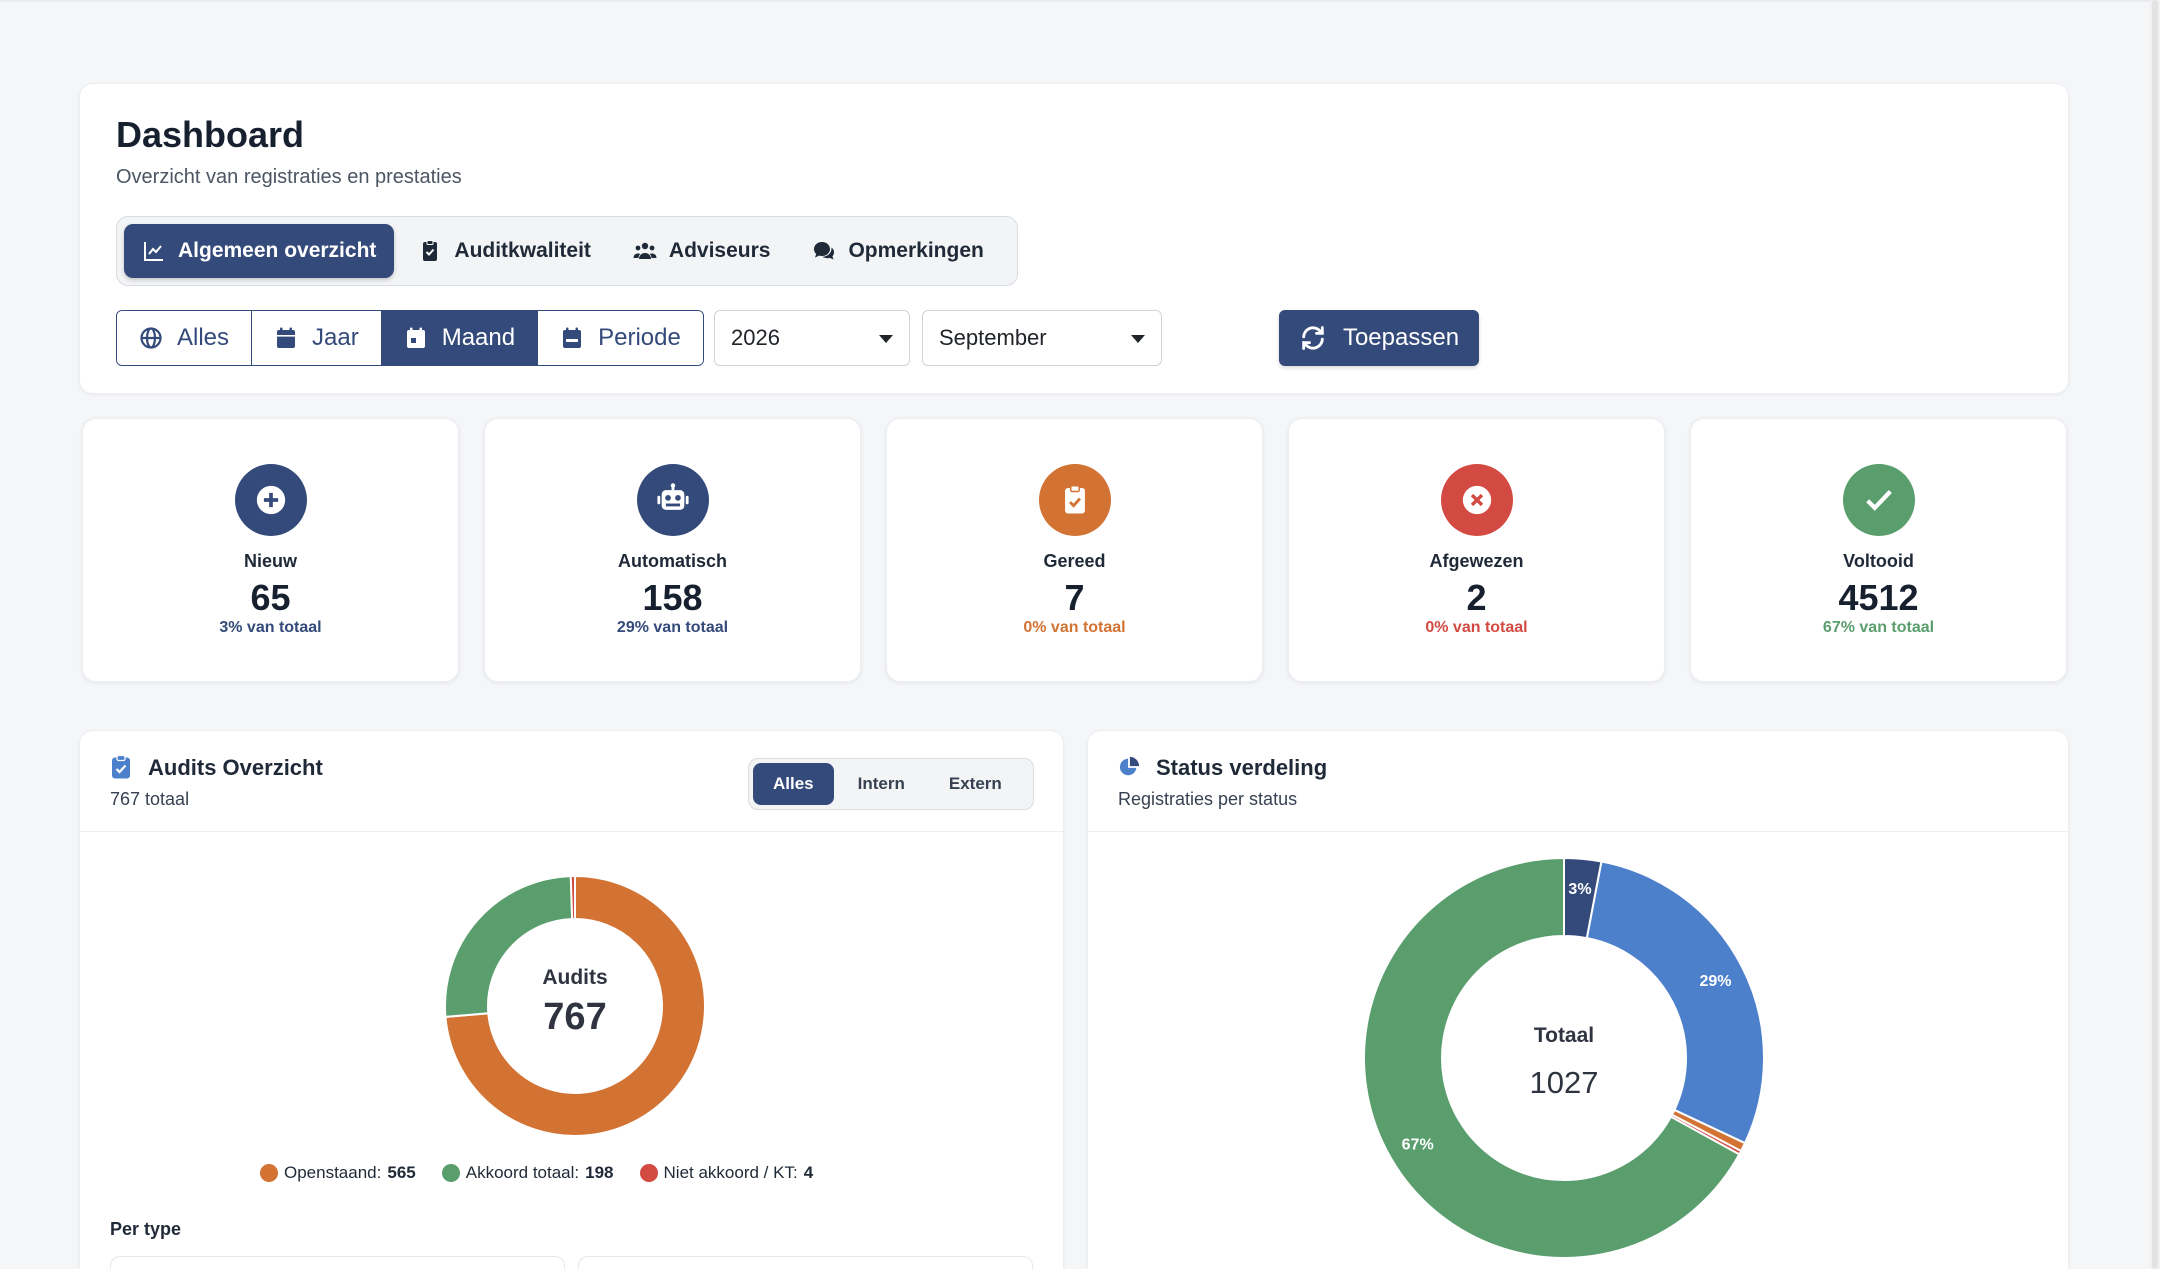 The height and width of the screenshot is (1269, 2160). What do you see at coordinates (153, 251) in the screenshot?
I see `chart-line-icon` at bounding box center [153, 251].